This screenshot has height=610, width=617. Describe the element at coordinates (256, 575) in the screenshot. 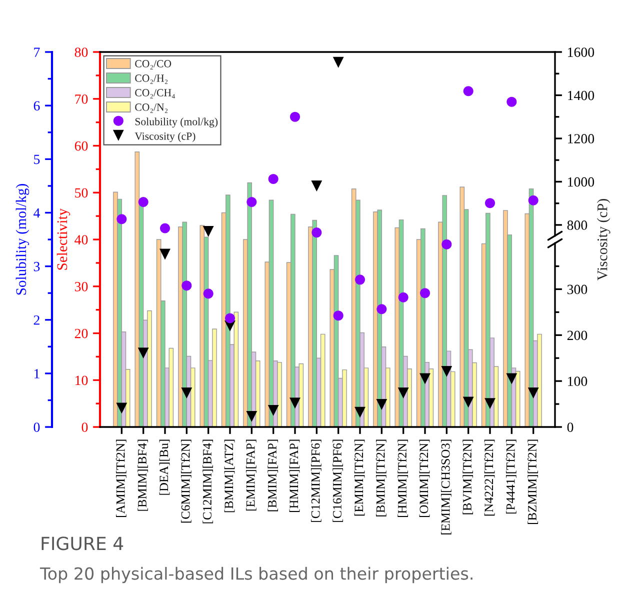

I see `text: Top 20 physical-based ILs based on their properties.` at that location.